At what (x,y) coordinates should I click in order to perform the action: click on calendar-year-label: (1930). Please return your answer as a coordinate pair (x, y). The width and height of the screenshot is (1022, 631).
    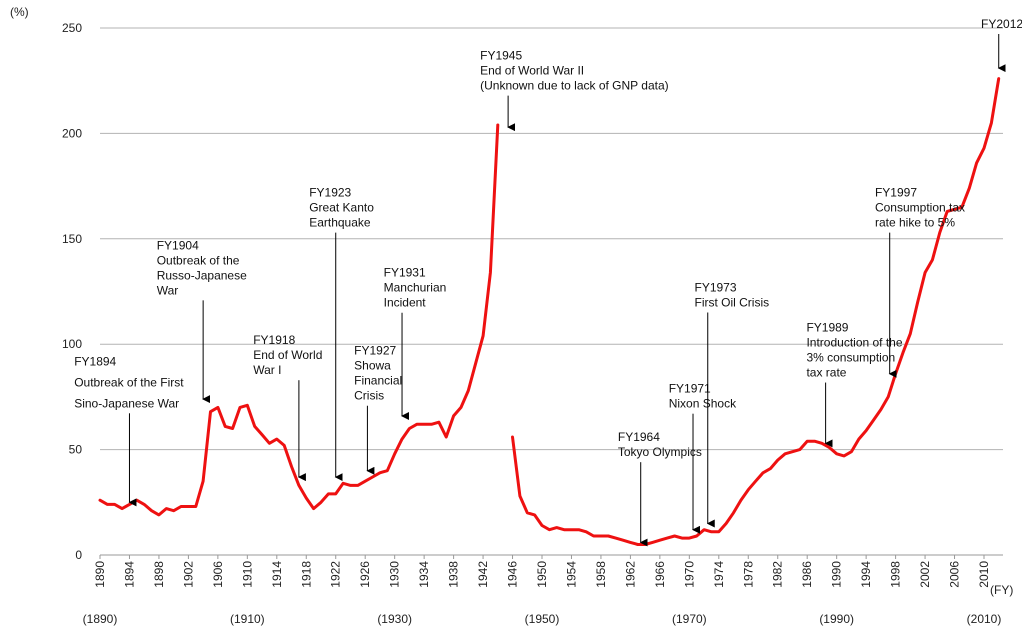
    Looking at the image, I should click on (394, 619).